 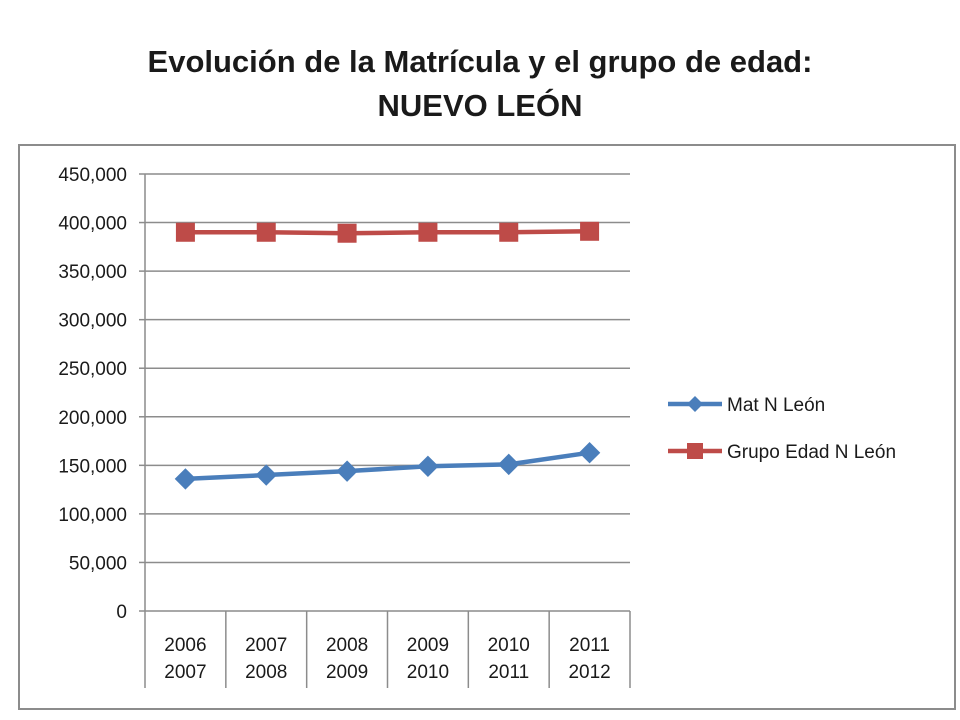 What do you see at coordinates (92, 224) in the screenshot?
I see `y-tick-label: 400,000` at bounding box center [92, 224].